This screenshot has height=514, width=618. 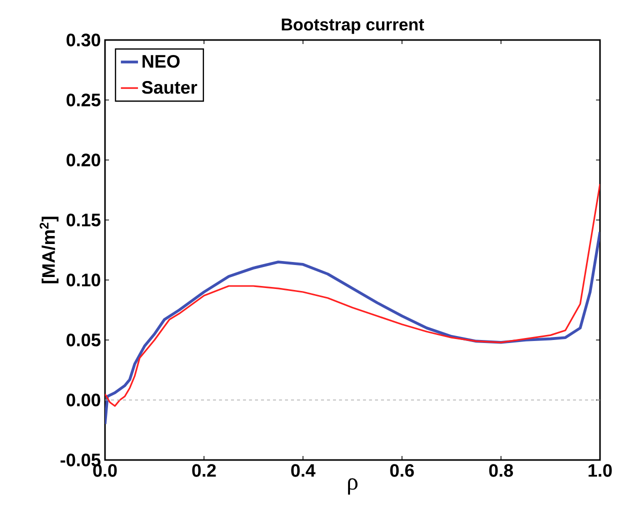 What do you see at coordinates (83, 280) in the screenshot?
I see `y-tick-label: 0.10` at bounding box center [83, 280].